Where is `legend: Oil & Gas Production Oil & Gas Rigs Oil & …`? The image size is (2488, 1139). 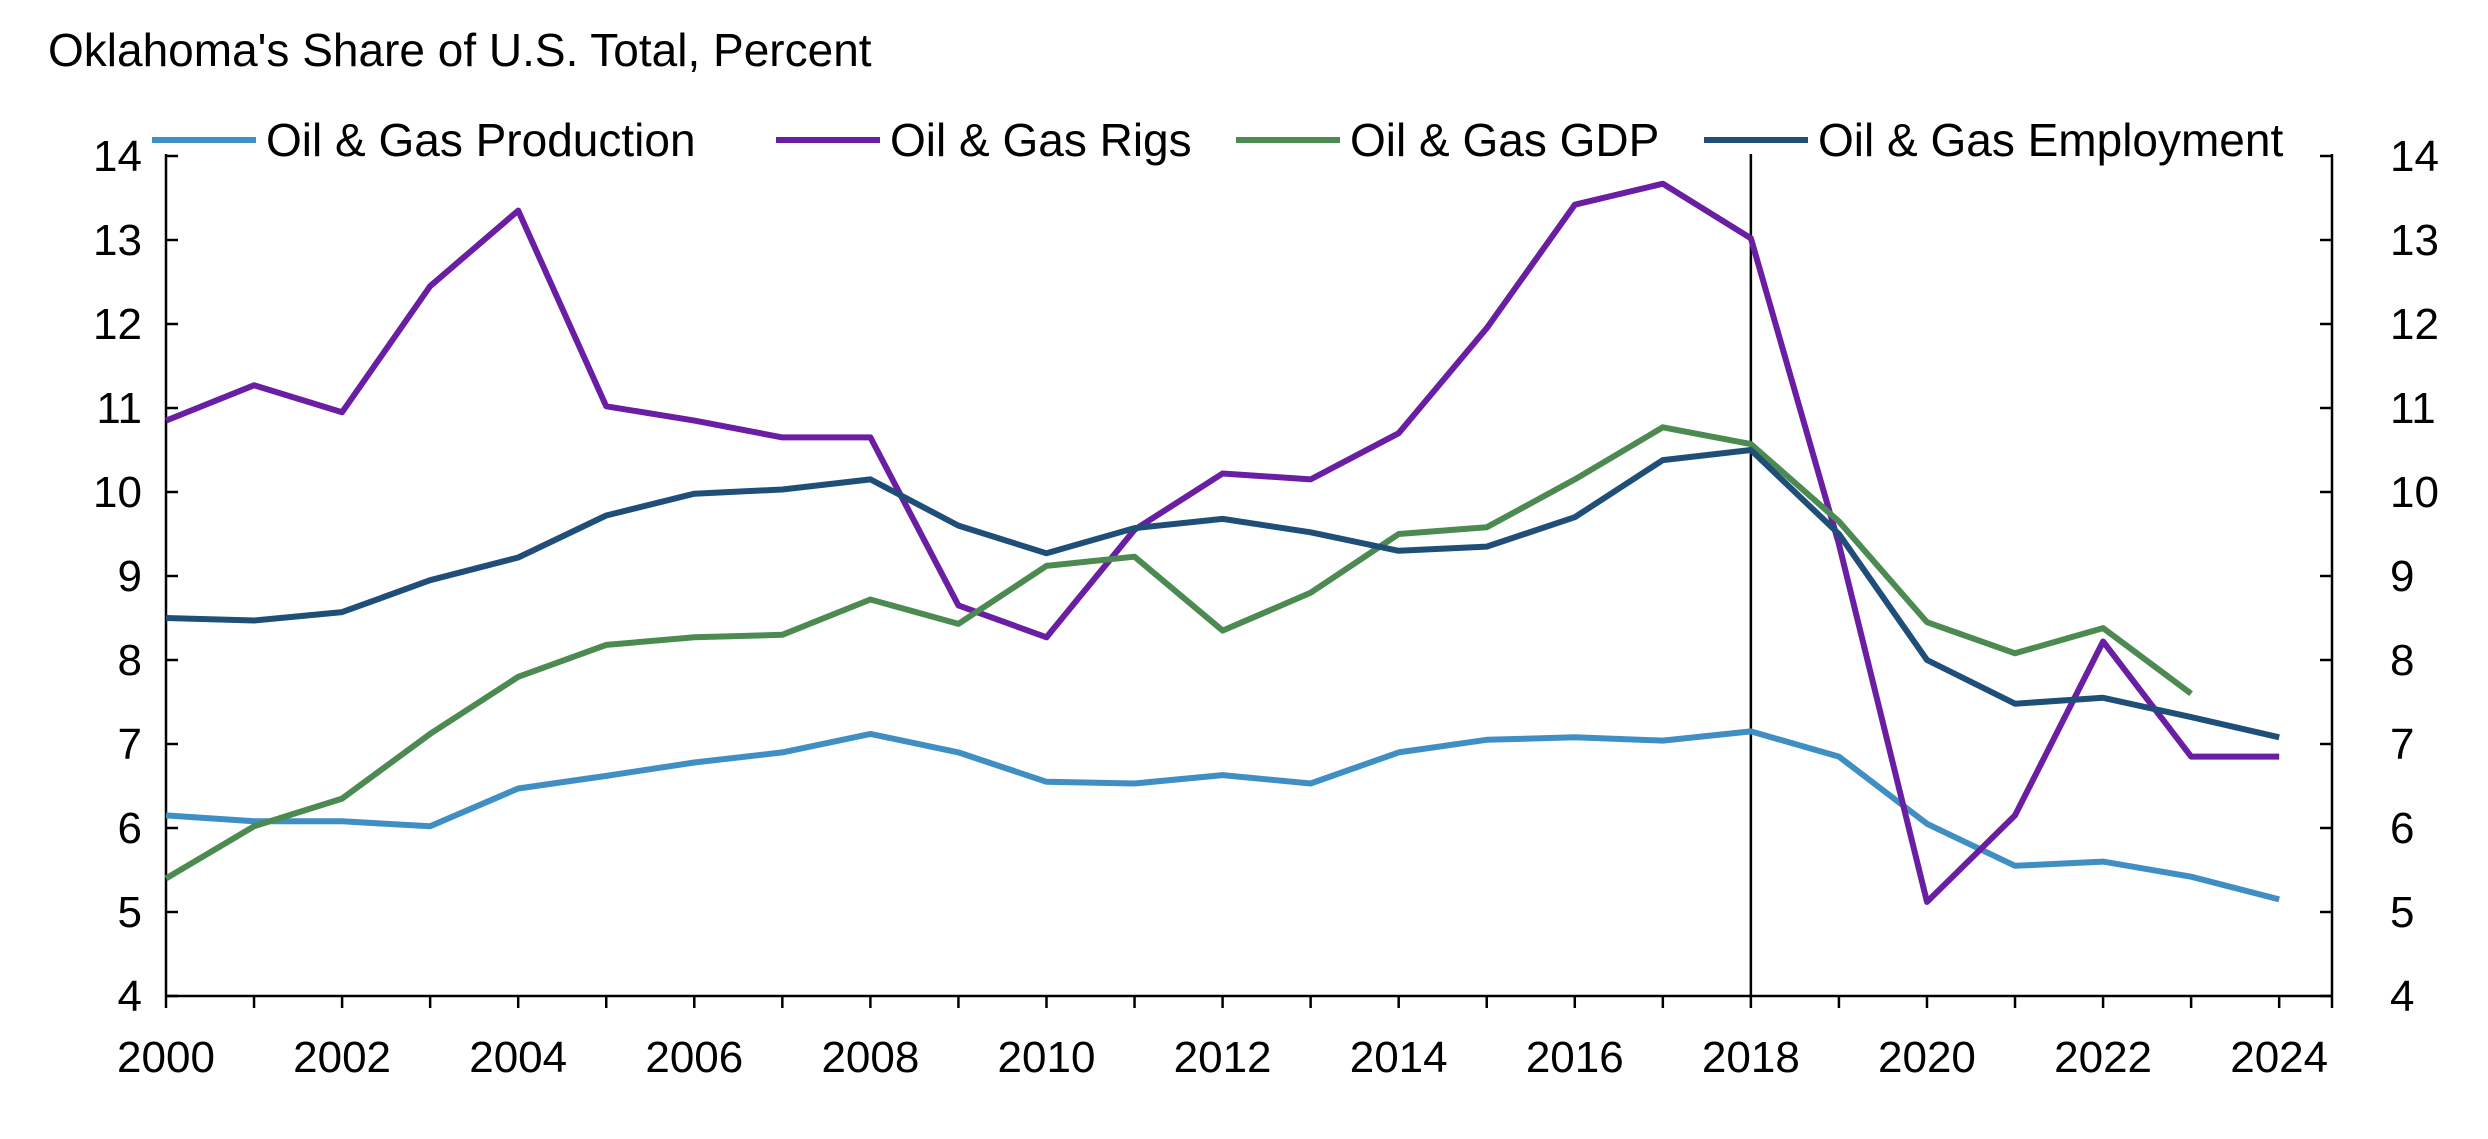 legend: Oil & Gas Production Oil & Gas Rigs Oil & … is located at coordinates (1217, 140).